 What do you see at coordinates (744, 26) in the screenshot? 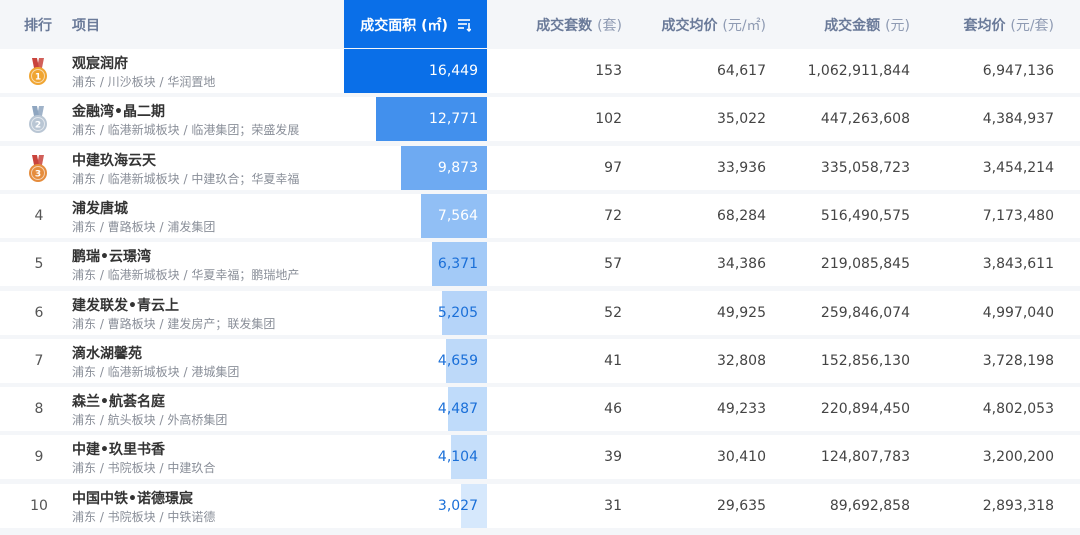
I see `header-avg-price-unit: (元/㎡)` at bounding box center [744, 26].